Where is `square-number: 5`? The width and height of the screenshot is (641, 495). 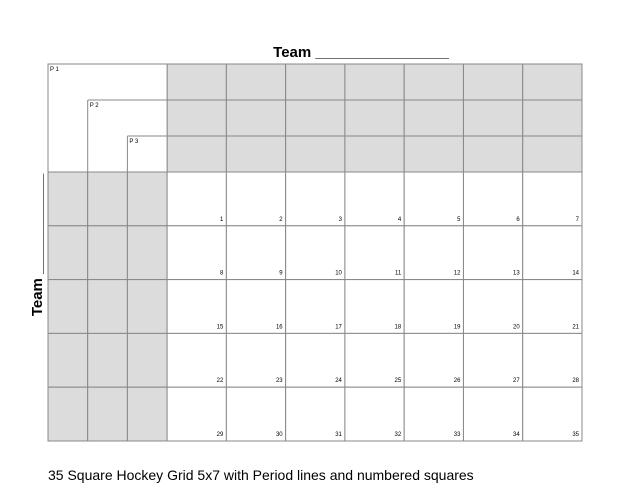 square-number: 5 is located at coordinates (459, 220).